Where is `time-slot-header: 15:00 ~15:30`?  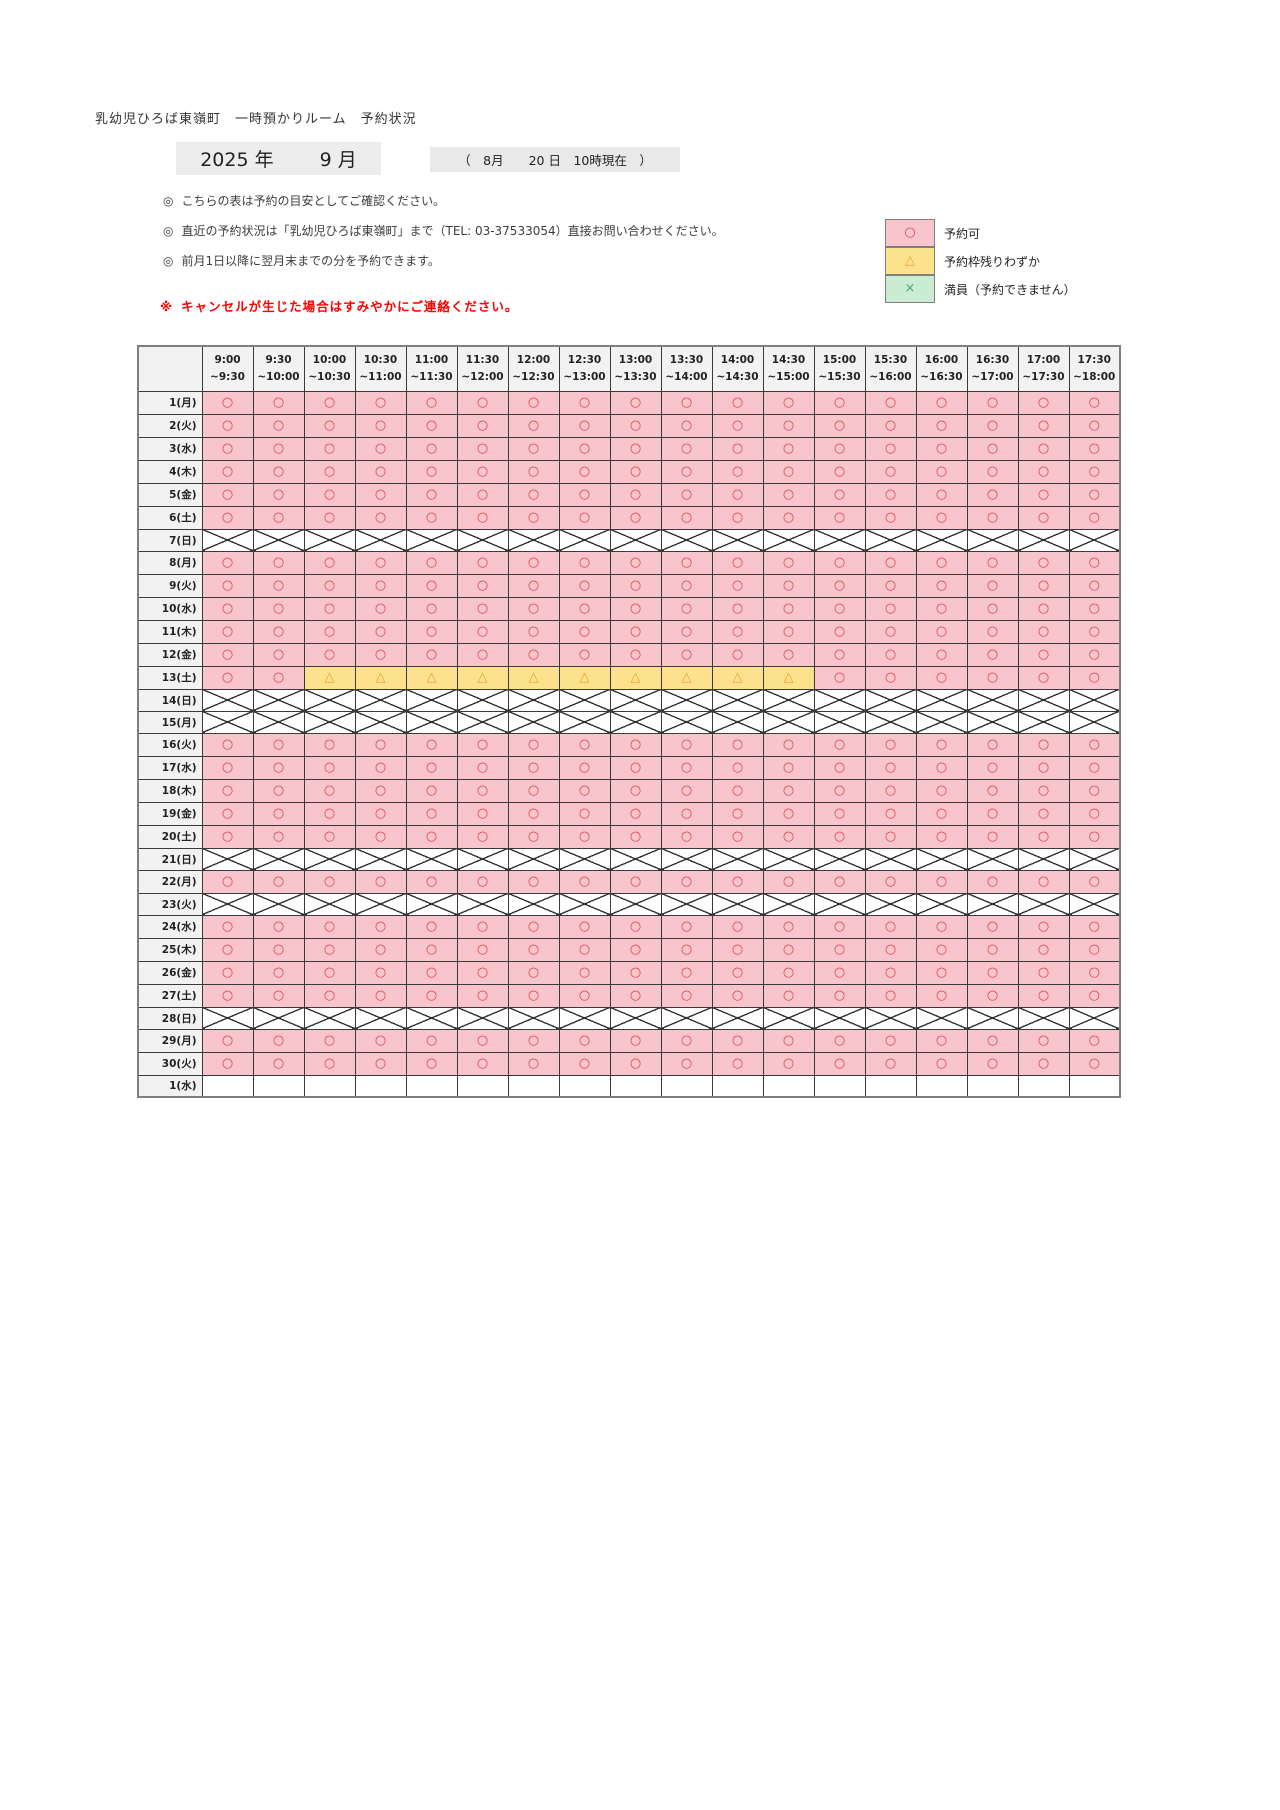 time-slot-header: 15:00 ~15:30 is located at coordinates (839, 368).